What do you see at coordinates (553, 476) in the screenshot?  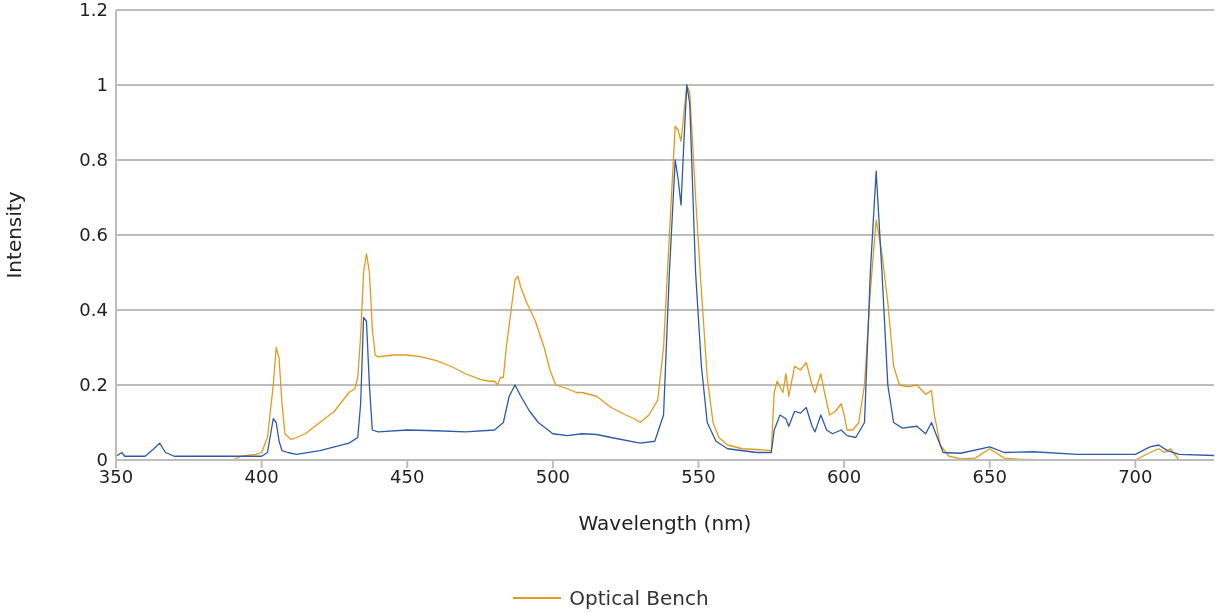 I see `x-tick-label: 500` at bounding box center [553, 476].